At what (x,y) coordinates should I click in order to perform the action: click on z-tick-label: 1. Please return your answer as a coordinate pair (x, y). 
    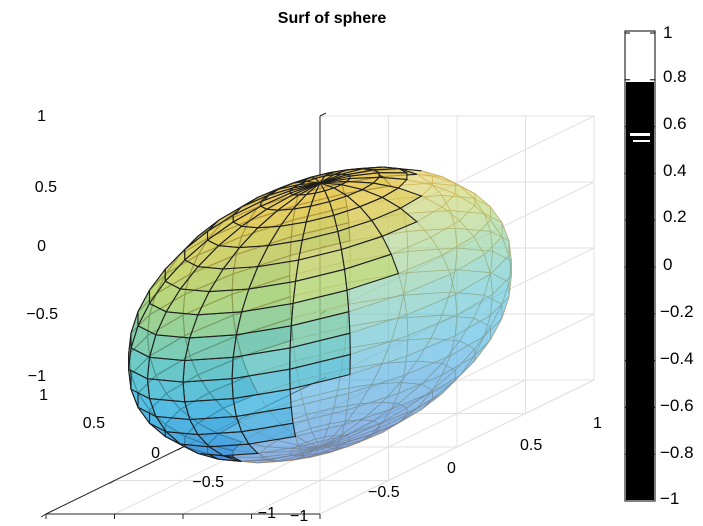
    Looking at the image, I should click on (41, 116).